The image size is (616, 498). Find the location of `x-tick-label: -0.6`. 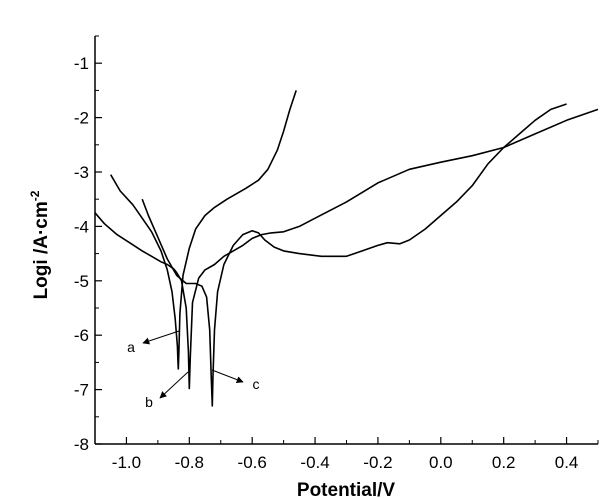

x-tick-label: -0.6 is located at coordinates (252, 462).